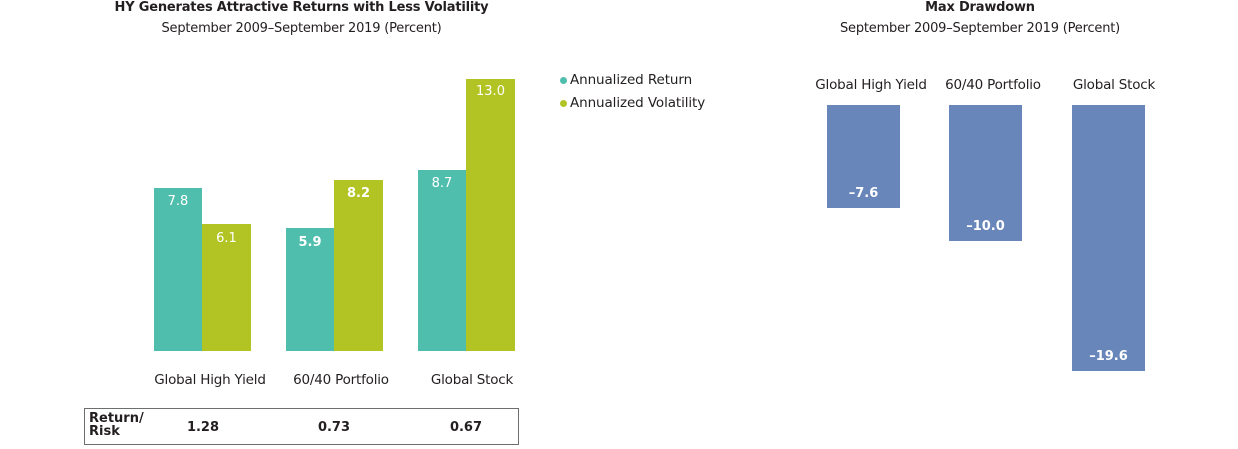 This screenshot has height=449, width=1238. I want to click on return-risk-table: Return/ Risk 1.28 0.73 0.67, so click(301, 426).